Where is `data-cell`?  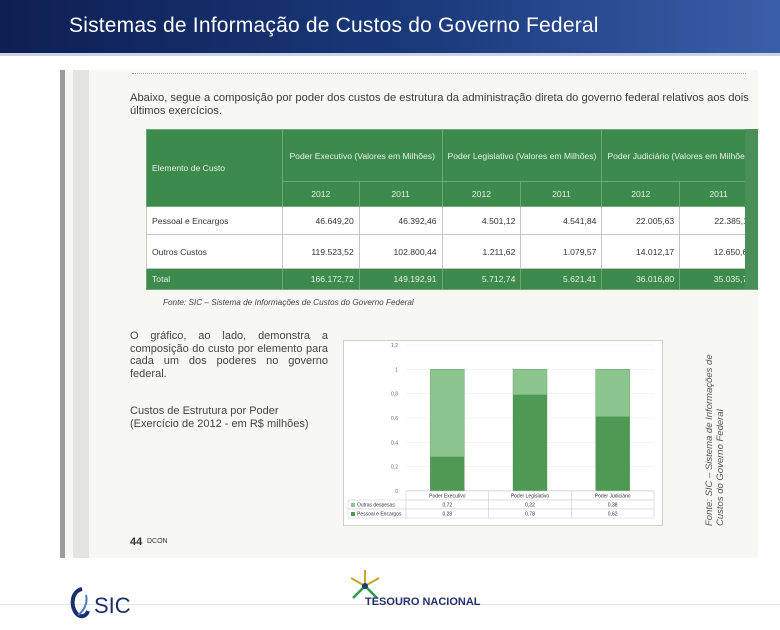
data-cell is located at coordinates (613, 513).